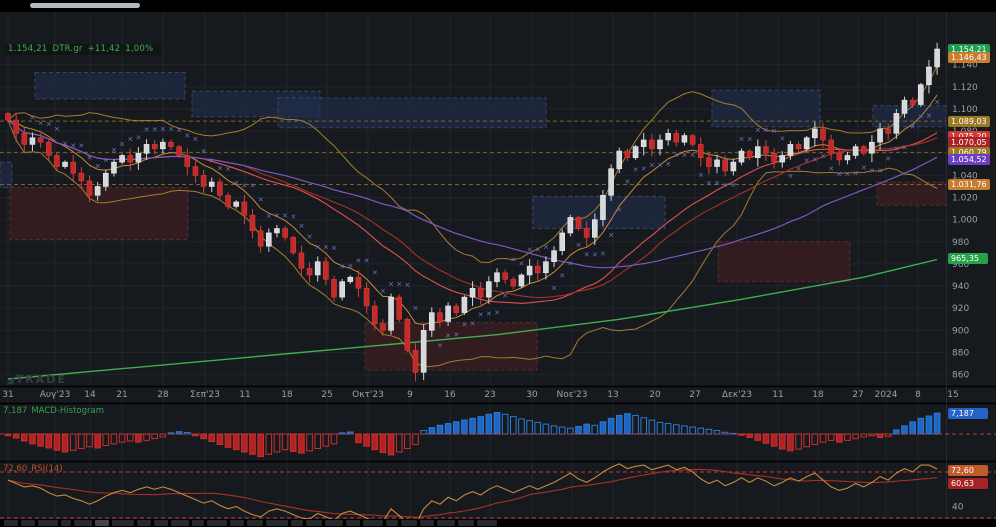 This screenshot has height=527, width=996. I want to click on bottom-toolbar, so click(498, 523).